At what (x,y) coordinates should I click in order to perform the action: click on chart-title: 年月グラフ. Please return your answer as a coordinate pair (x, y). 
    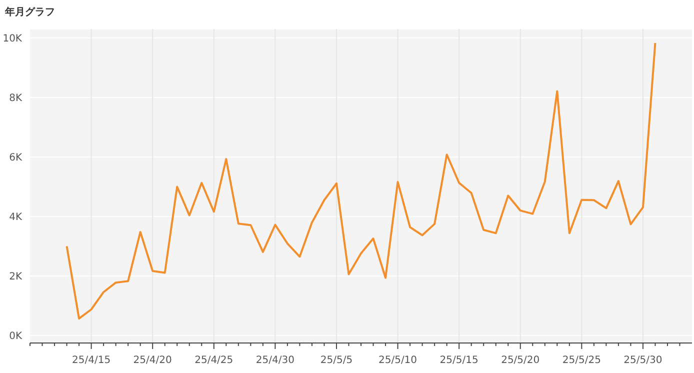
    Looking at the image, I should click on (30, 12).